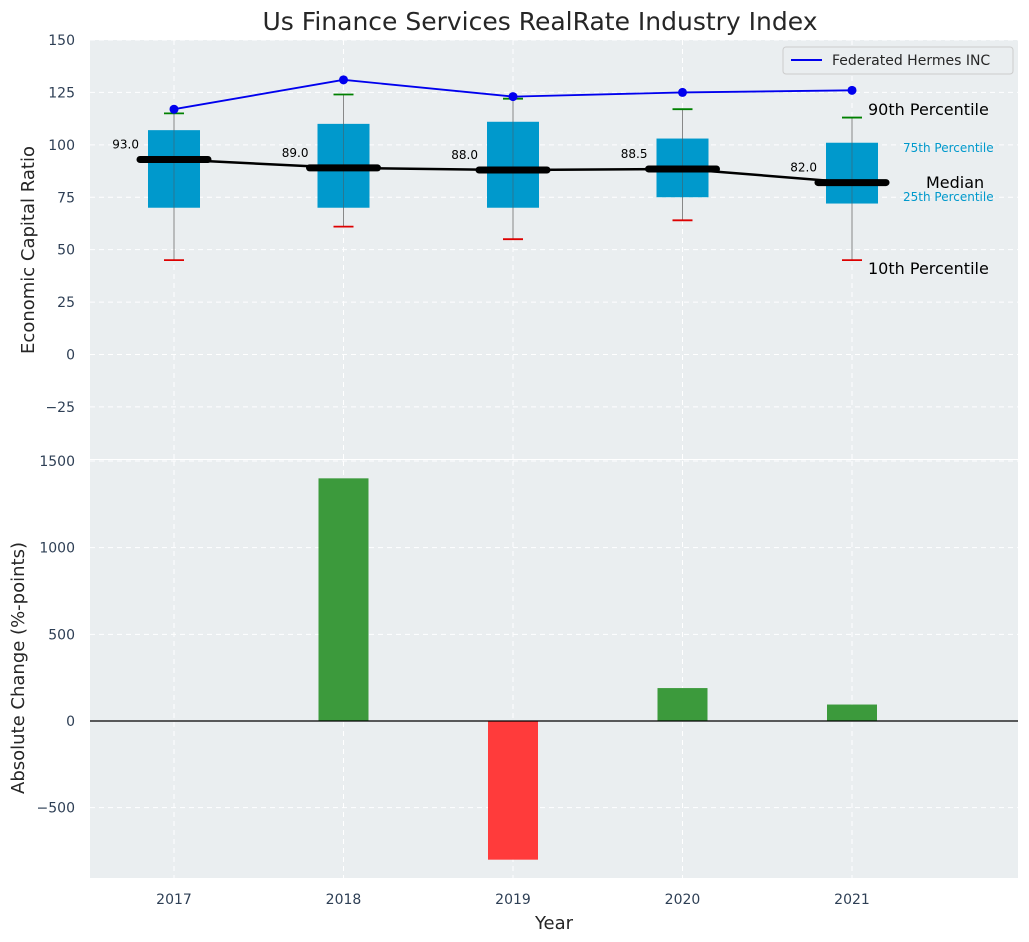 Image resolution: width=1029 pixels, height=942 pixels. What do you see at coordinates (554, 923) in the screenshot?
I see `x-axis-label: Year` at bounding box center [554, 923].